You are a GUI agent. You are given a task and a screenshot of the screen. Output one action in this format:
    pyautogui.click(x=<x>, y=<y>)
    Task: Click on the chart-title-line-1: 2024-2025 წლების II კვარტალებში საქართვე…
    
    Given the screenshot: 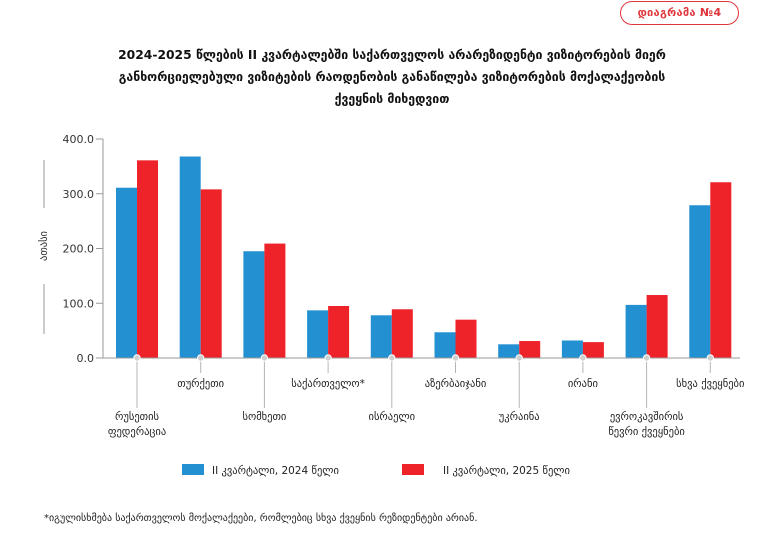 What is the action you would take?
    pyautogui.click(x=392, y=55)
    